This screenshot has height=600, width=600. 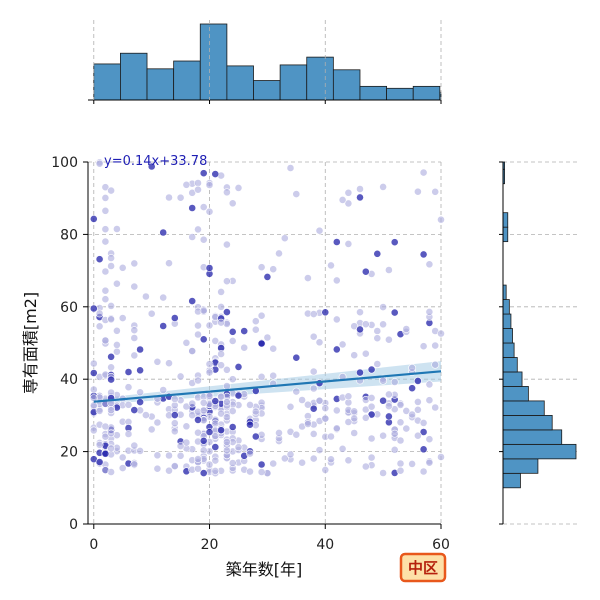 I want to click on y-axis-title: 専有面積[m2], so click(x=30, y=343).